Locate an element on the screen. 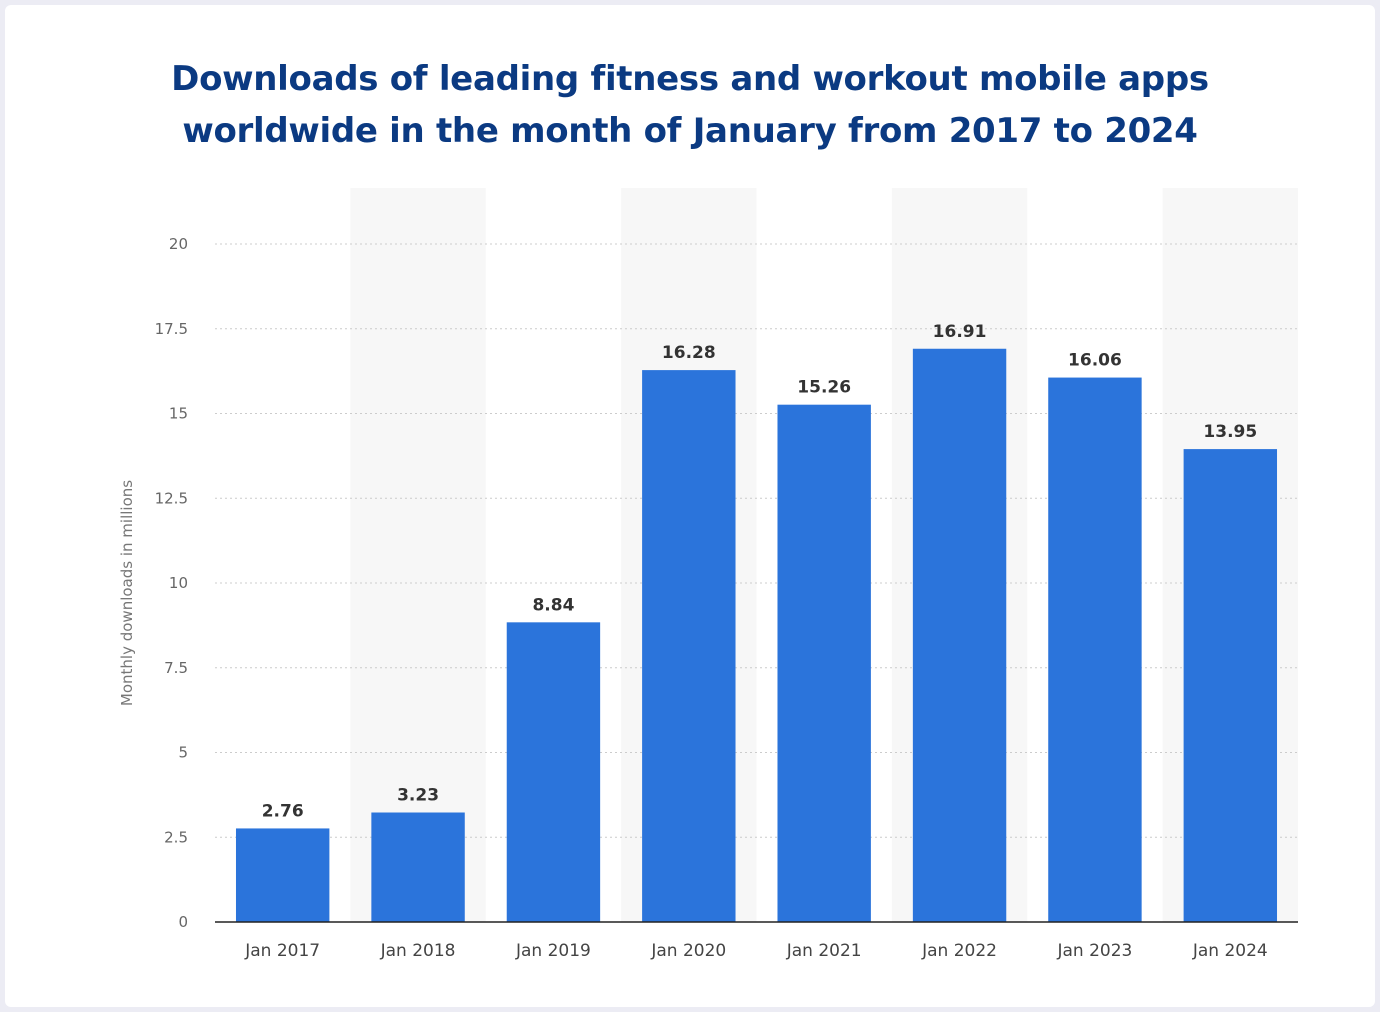  data-label: 16.28 is located at coordinates (689, 353).